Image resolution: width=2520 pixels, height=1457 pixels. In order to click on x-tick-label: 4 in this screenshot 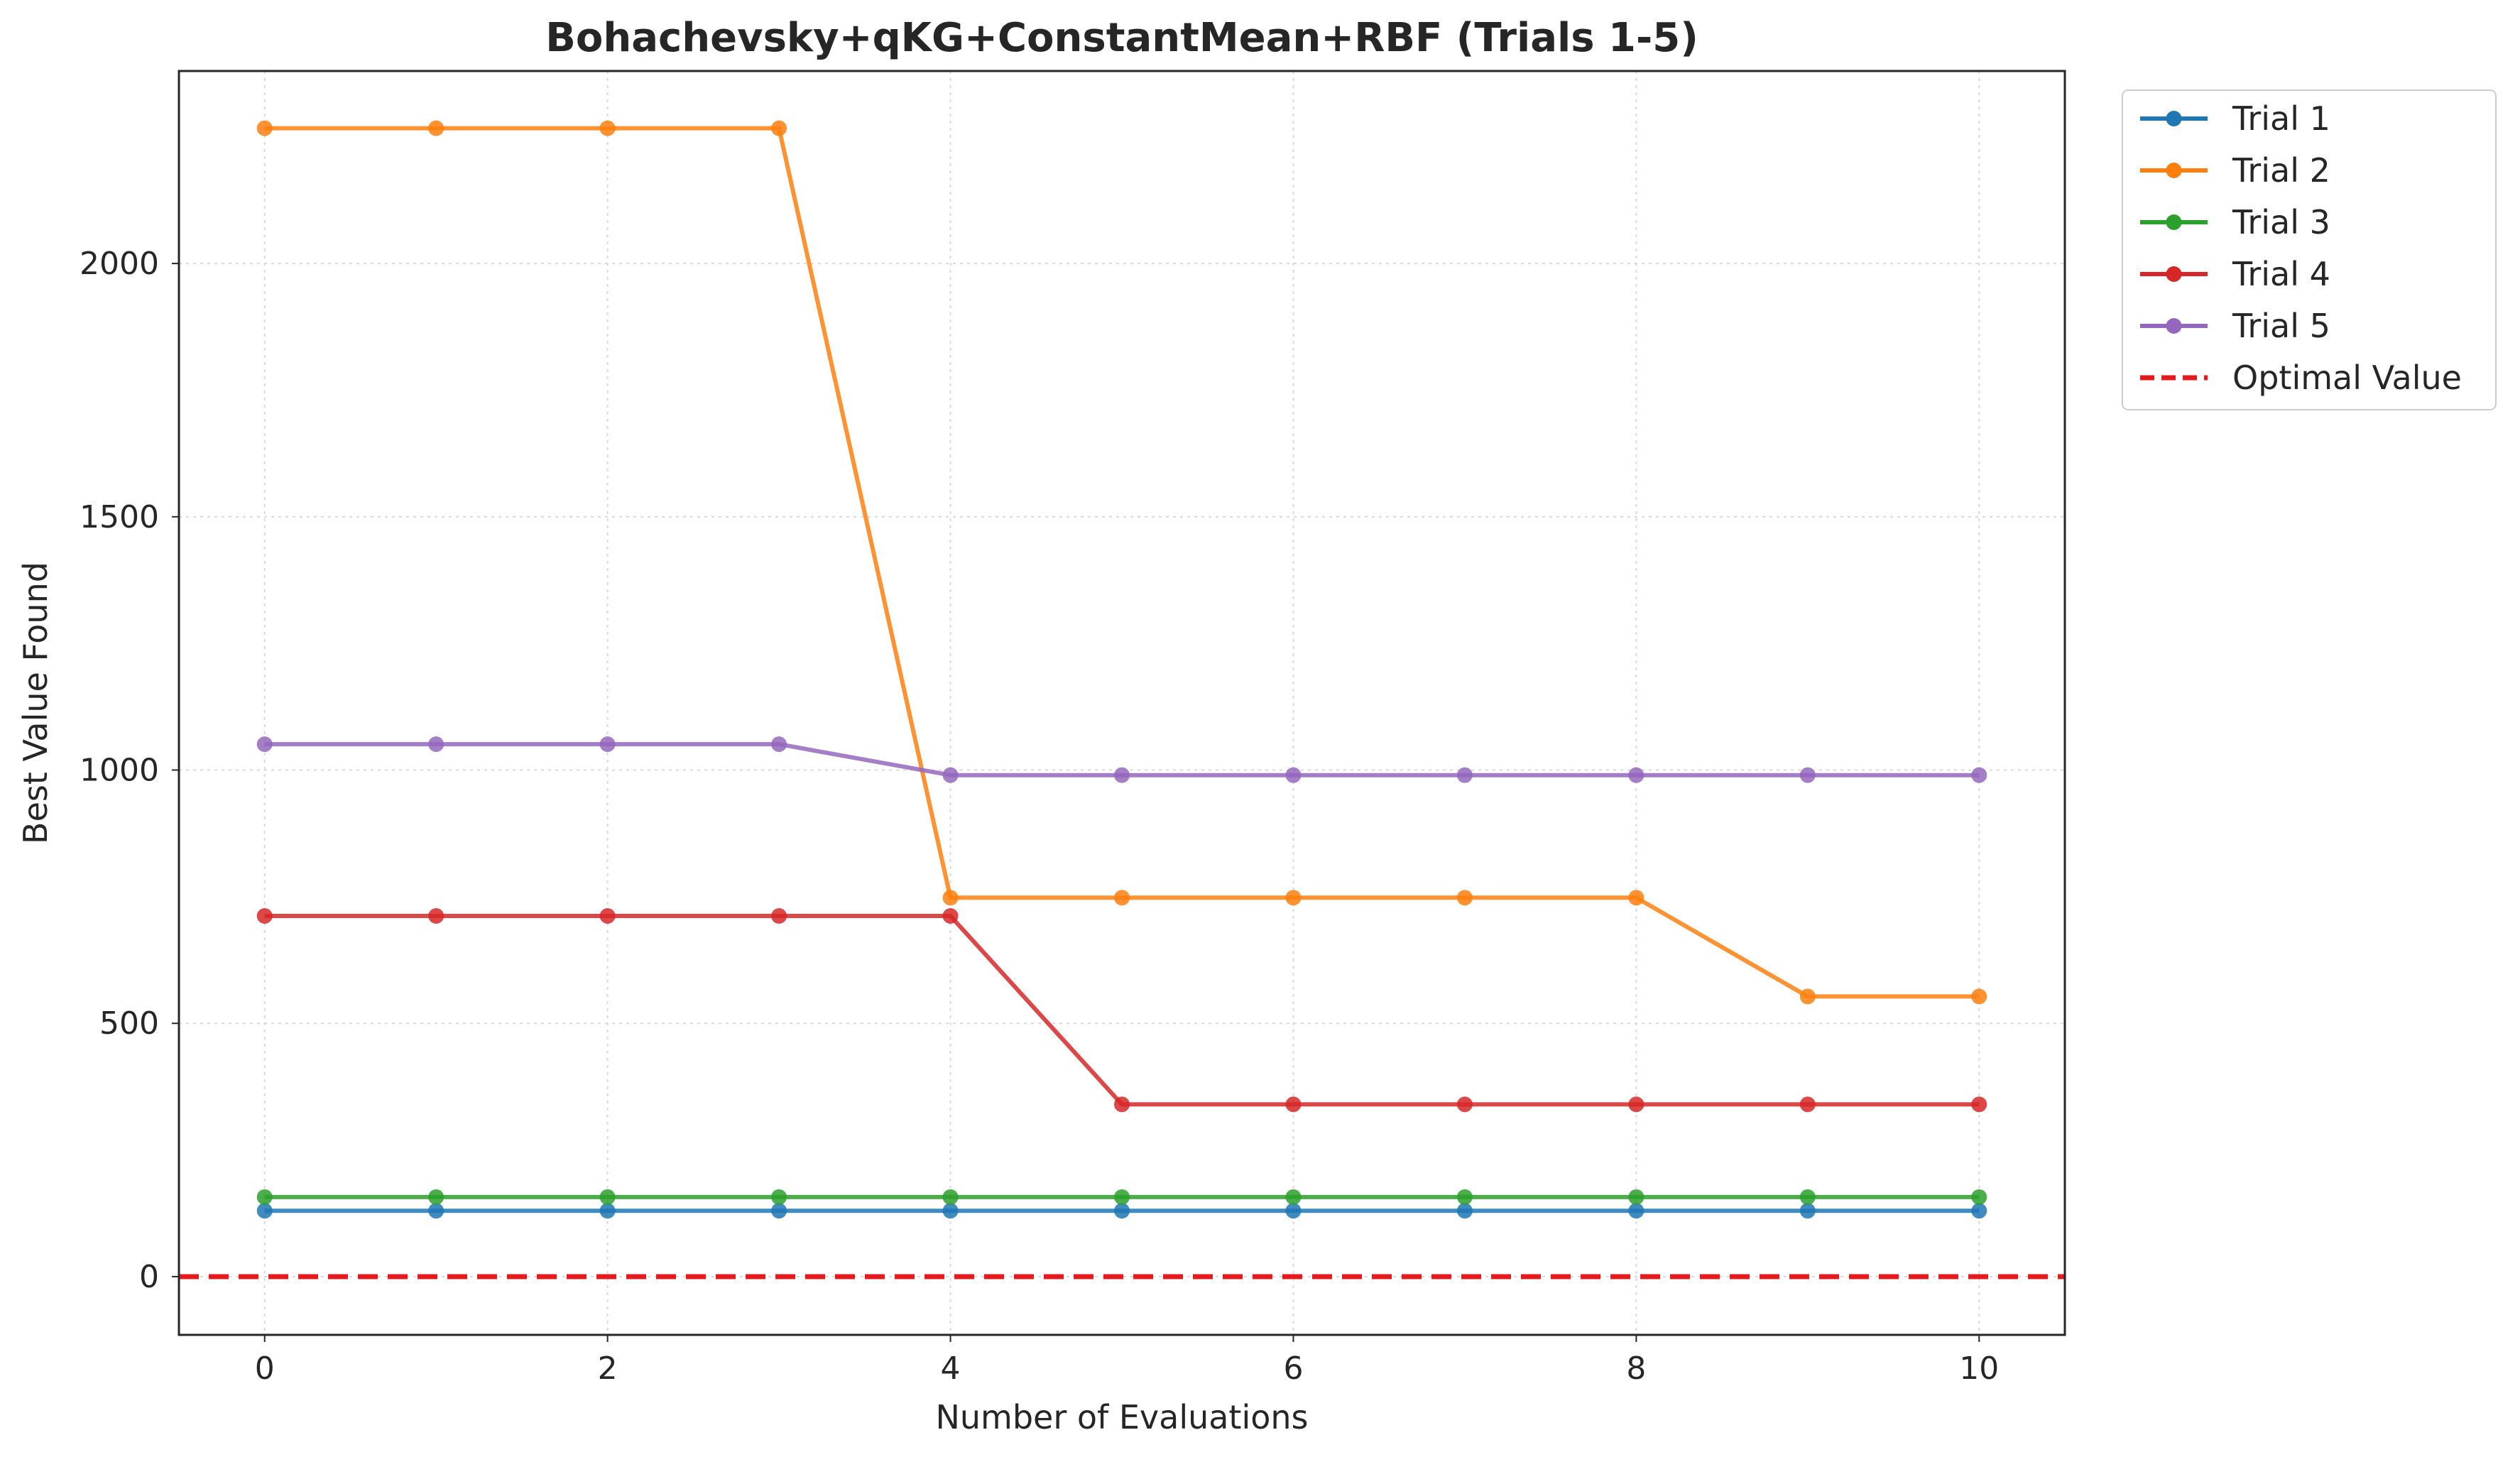, I will do `click(951, 1368)`.